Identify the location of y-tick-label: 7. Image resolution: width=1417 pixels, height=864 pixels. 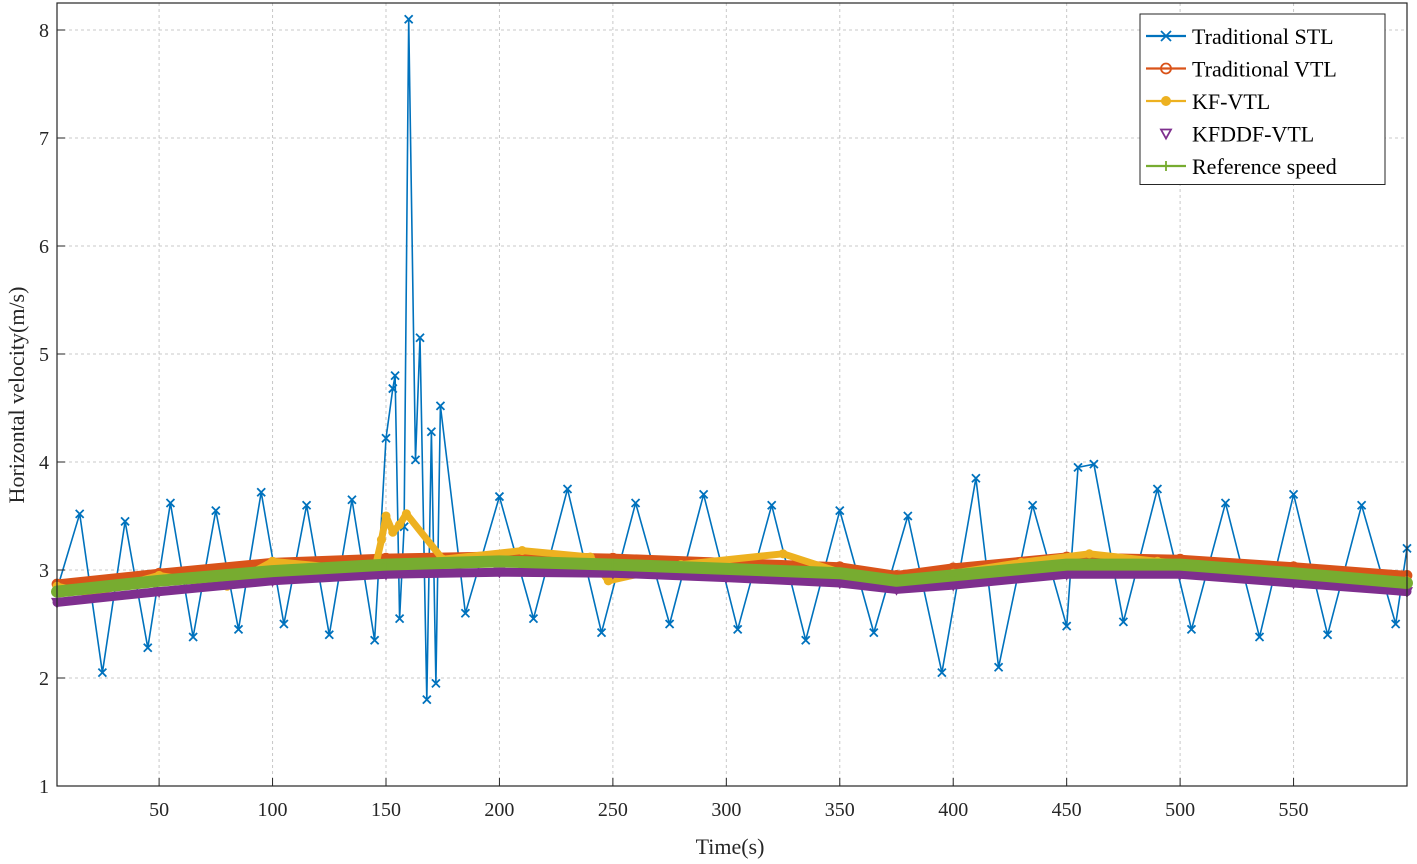
(44, 139).